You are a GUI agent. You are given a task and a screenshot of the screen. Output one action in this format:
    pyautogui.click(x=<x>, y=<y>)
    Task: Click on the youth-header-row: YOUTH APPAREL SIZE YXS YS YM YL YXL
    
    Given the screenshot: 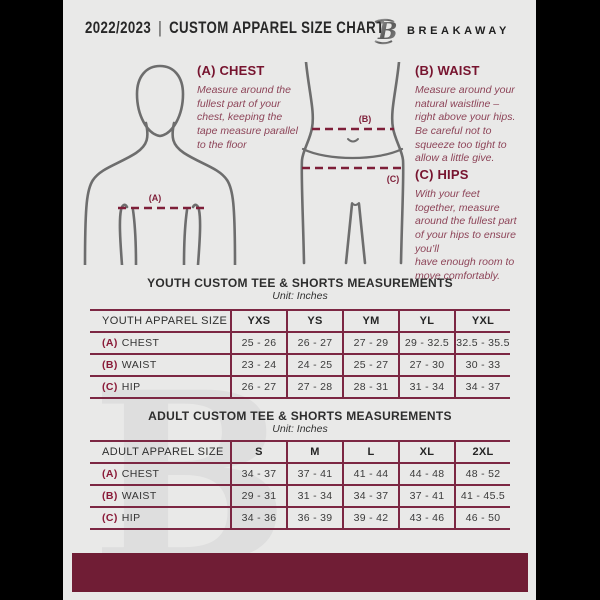 What is the action you would take?
    pyautogui.click(x=300, y=320)
    